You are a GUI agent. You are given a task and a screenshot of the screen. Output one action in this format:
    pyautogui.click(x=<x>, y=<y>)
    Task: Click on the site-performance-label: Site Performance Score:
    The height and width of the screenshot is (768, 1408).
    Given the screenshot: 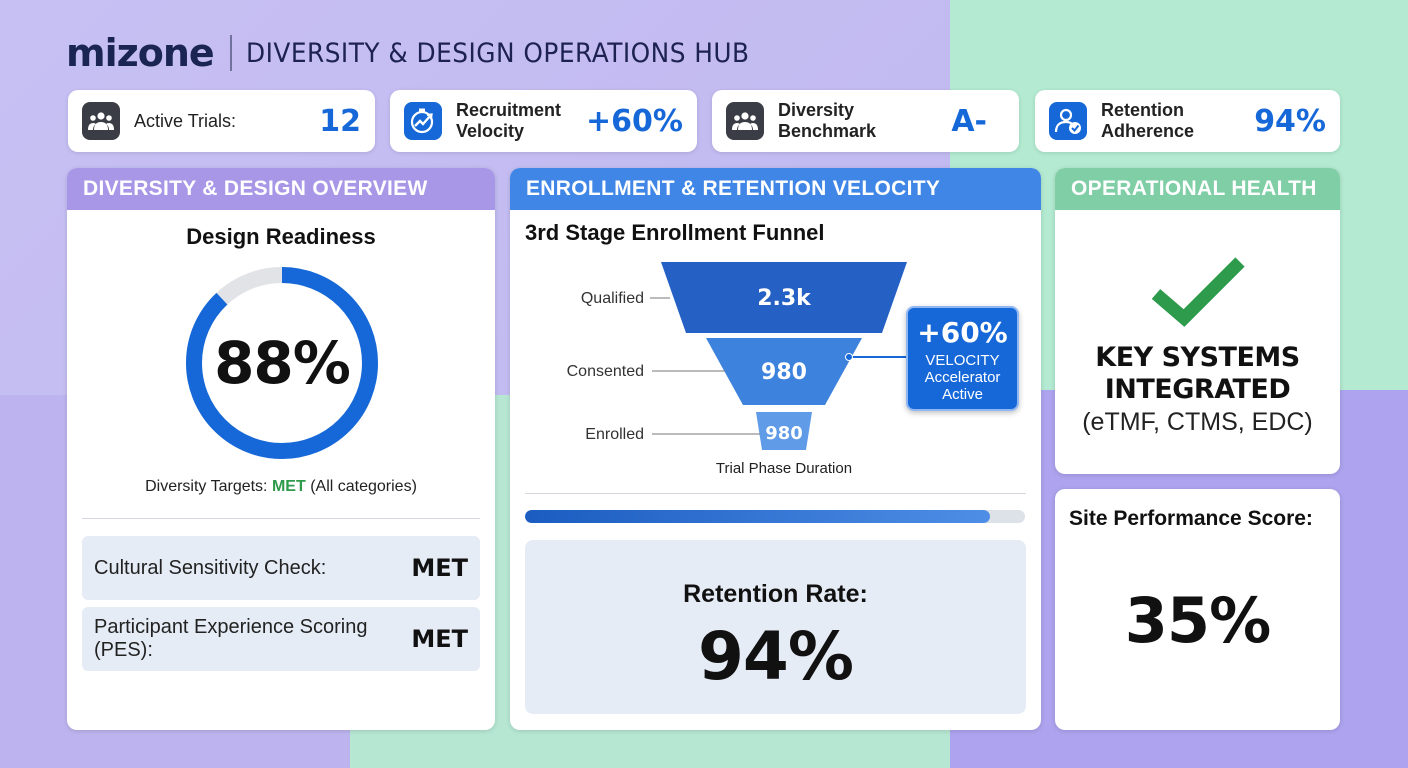 What is the action you would take?
    pyautogui.click(x=1191, y=518)
    